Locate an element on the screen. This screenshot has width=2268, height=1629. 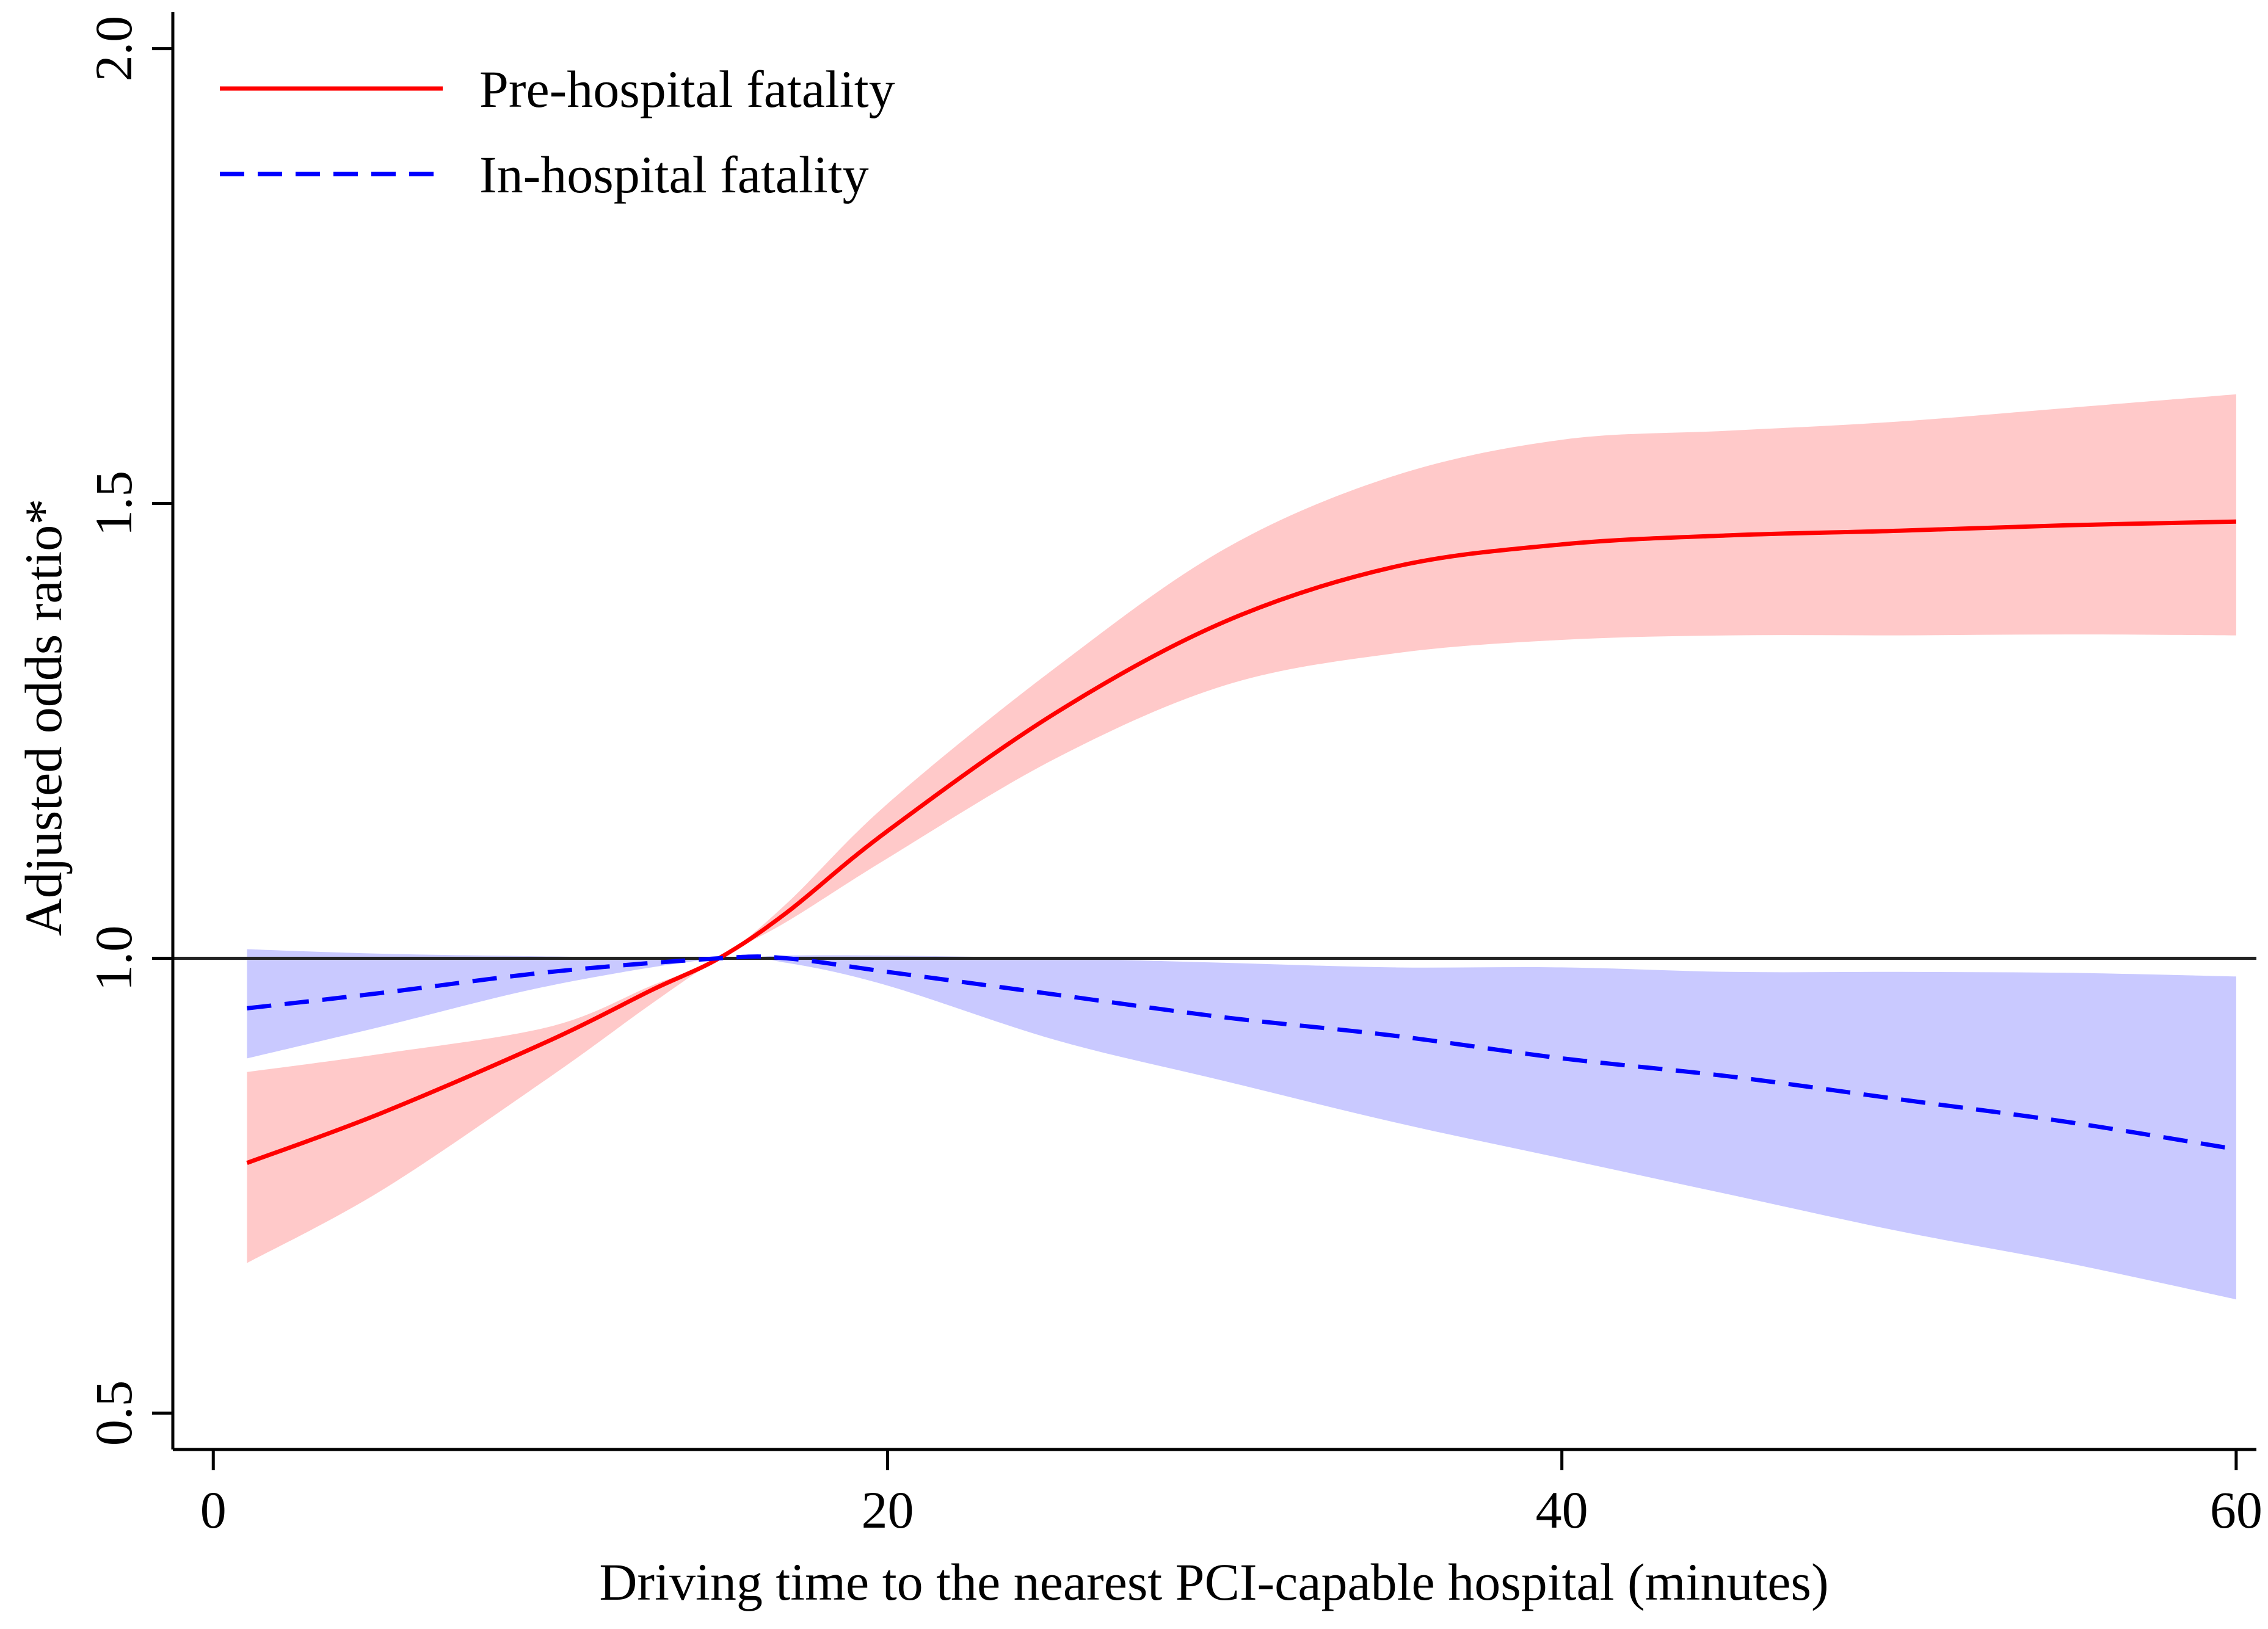
y-tick-label: 1.5 is located at coordinates (114, 504).